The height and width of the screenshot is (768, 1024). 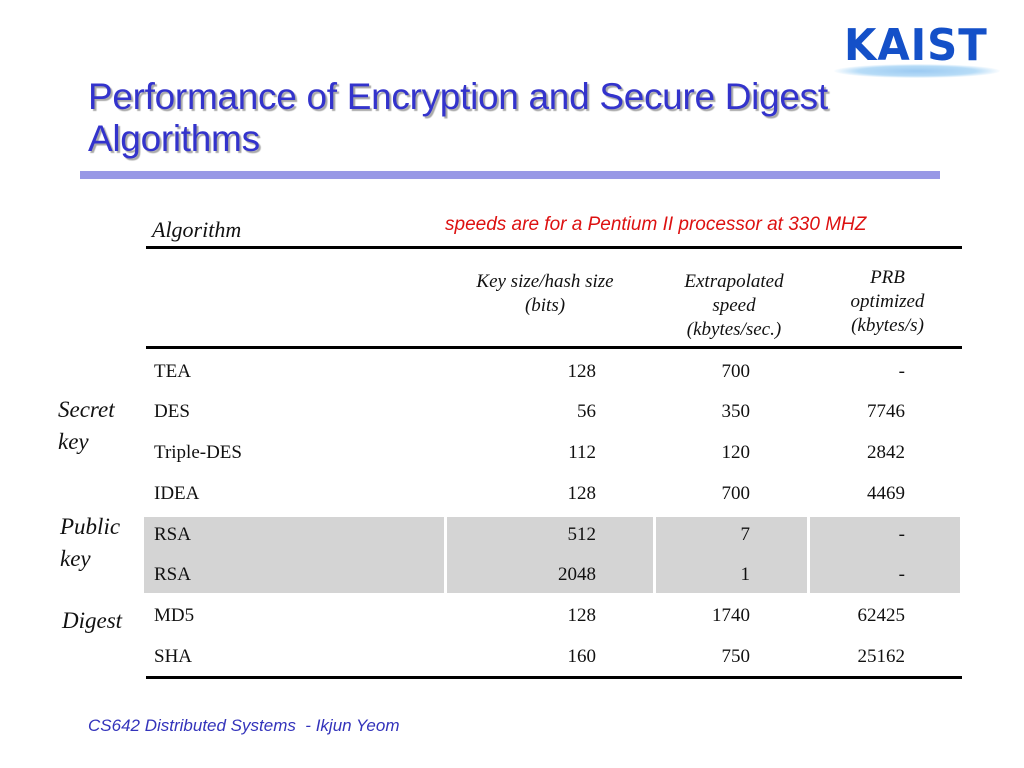 What do you see at coordinates (881, 615) in the screenshot?
I see `cell-prb: 62425` at bounding box center [881, 615].